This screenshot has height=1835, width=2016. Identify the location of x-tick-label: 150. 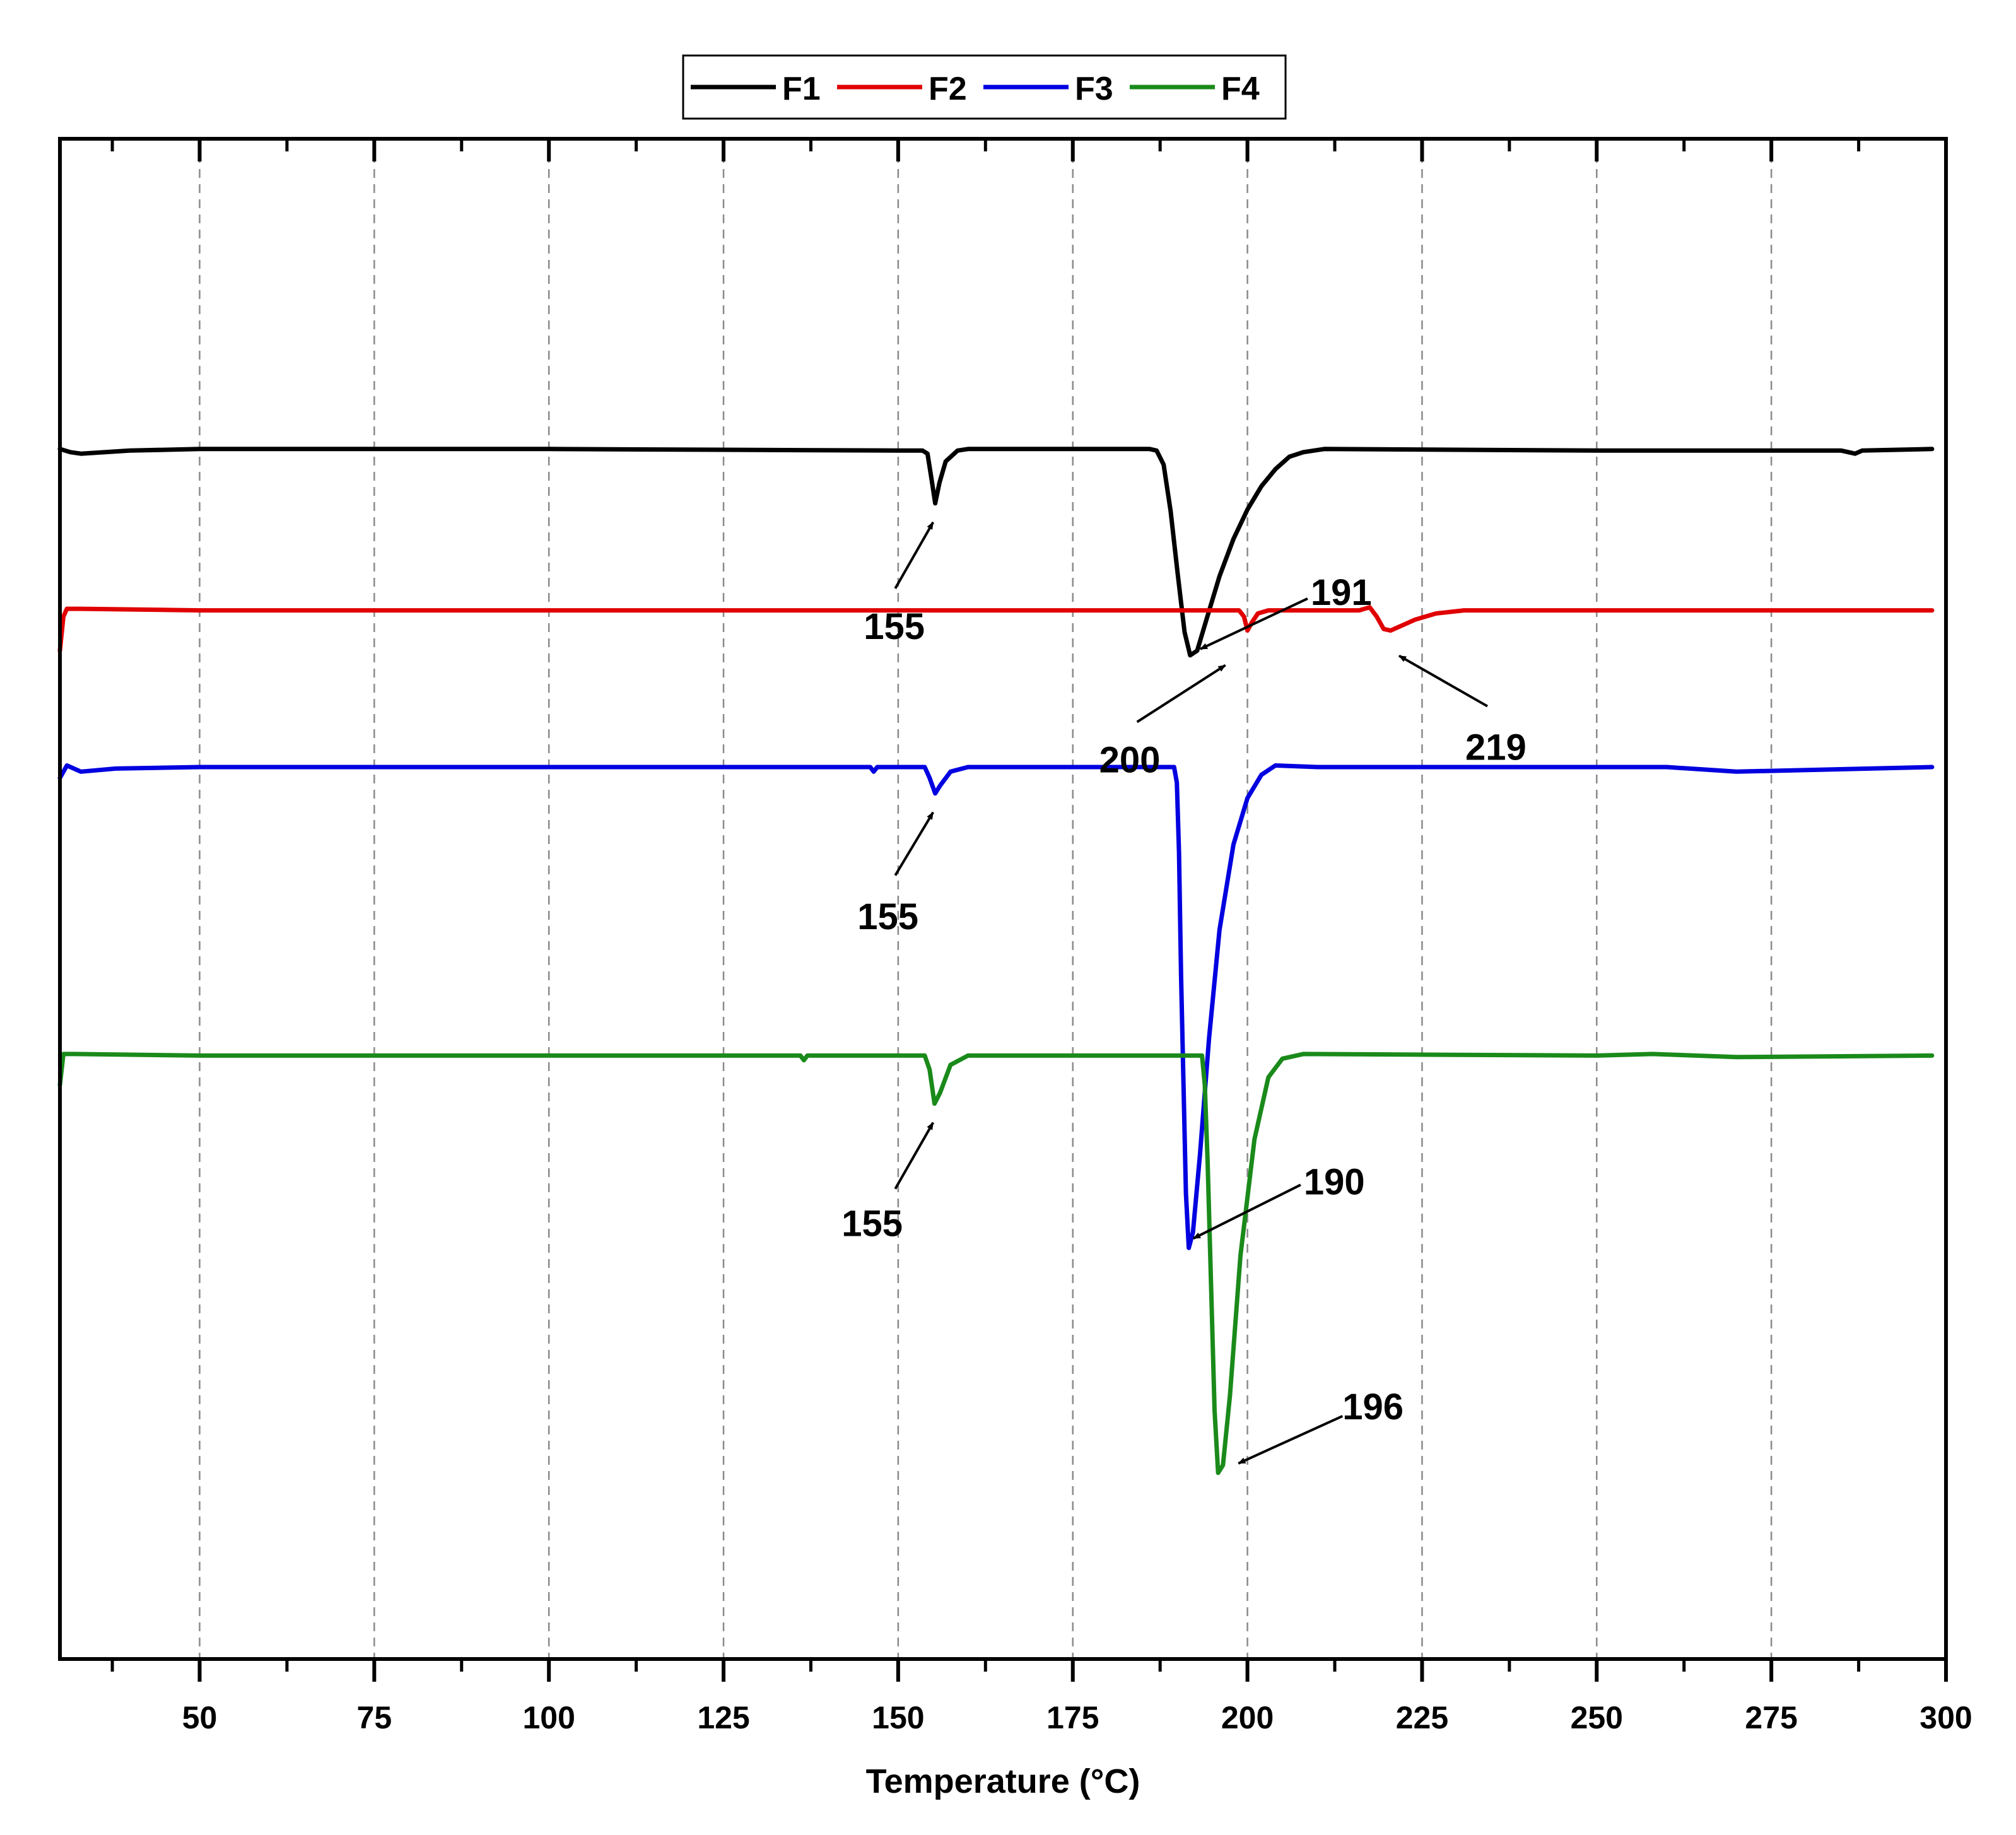
(898, 1717).